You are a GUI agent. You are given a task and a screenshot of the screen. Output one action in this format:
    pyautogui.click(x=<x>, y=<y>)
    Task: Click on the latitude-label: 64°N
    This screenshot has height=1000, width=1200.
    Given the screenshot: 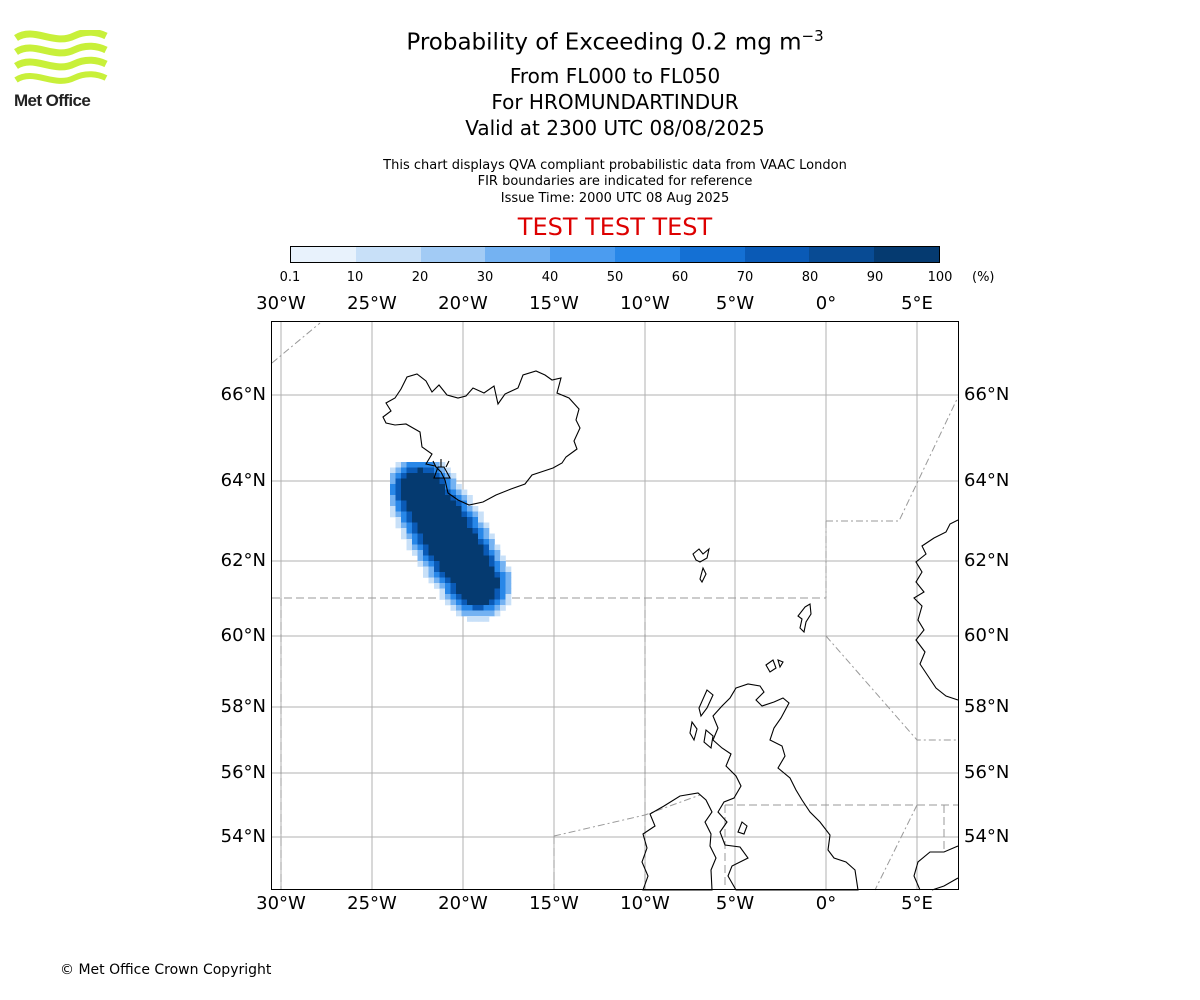 What is the action you would take?
    pyautogui.click(x=243, y=480)
    